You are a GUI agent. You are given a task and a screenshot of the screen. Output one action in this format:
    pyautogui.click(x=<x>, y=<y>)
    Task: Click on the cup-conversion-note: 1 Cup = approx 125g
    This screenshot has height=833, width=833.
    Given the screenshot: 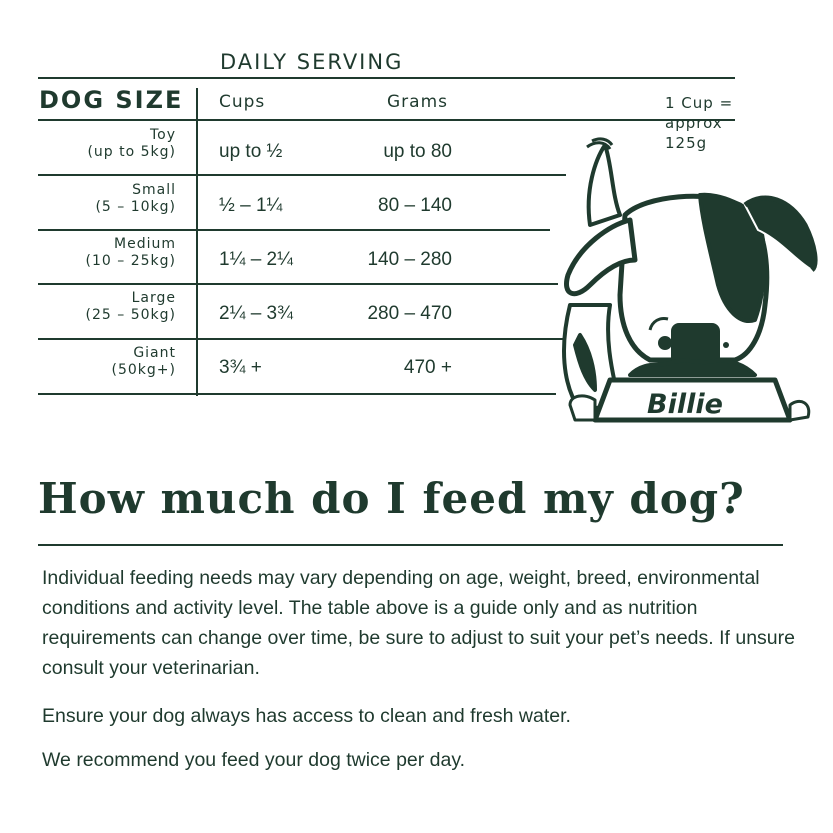 What is the action you would take?
    pyautogui.click(x=699, y=123)
    